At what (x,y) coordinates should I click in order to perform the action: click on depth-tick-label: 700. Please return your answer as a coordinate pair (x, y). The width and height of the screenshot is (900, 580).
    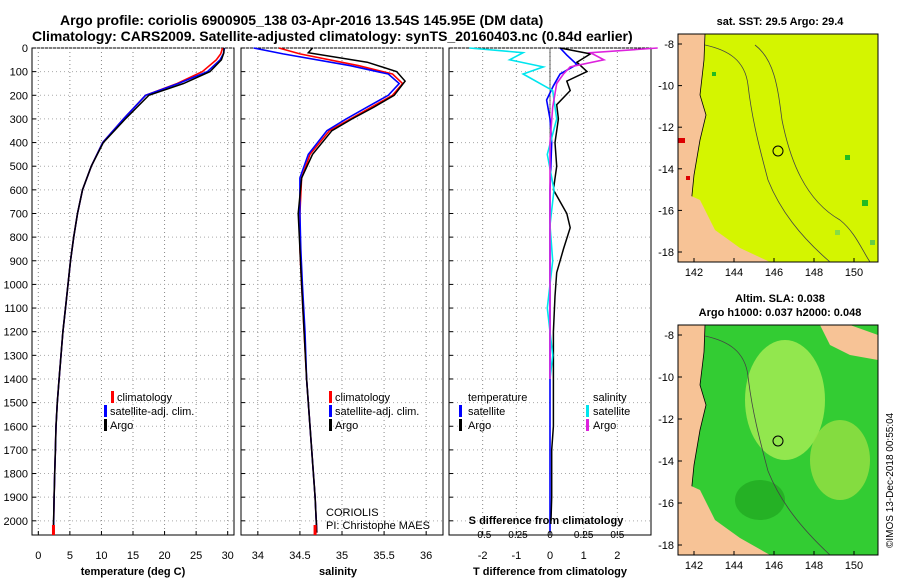
    Looking at the image, I should click on (19, 214).